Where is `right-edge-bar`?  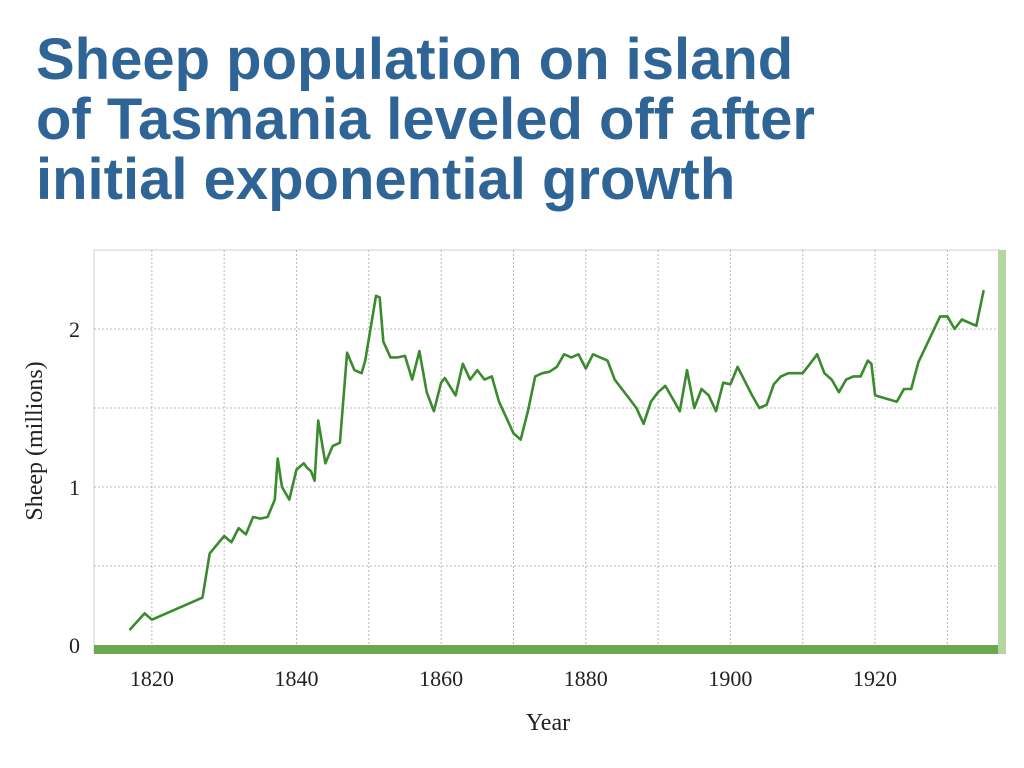
right-edge-bar is located at coordinates (1002, 452).